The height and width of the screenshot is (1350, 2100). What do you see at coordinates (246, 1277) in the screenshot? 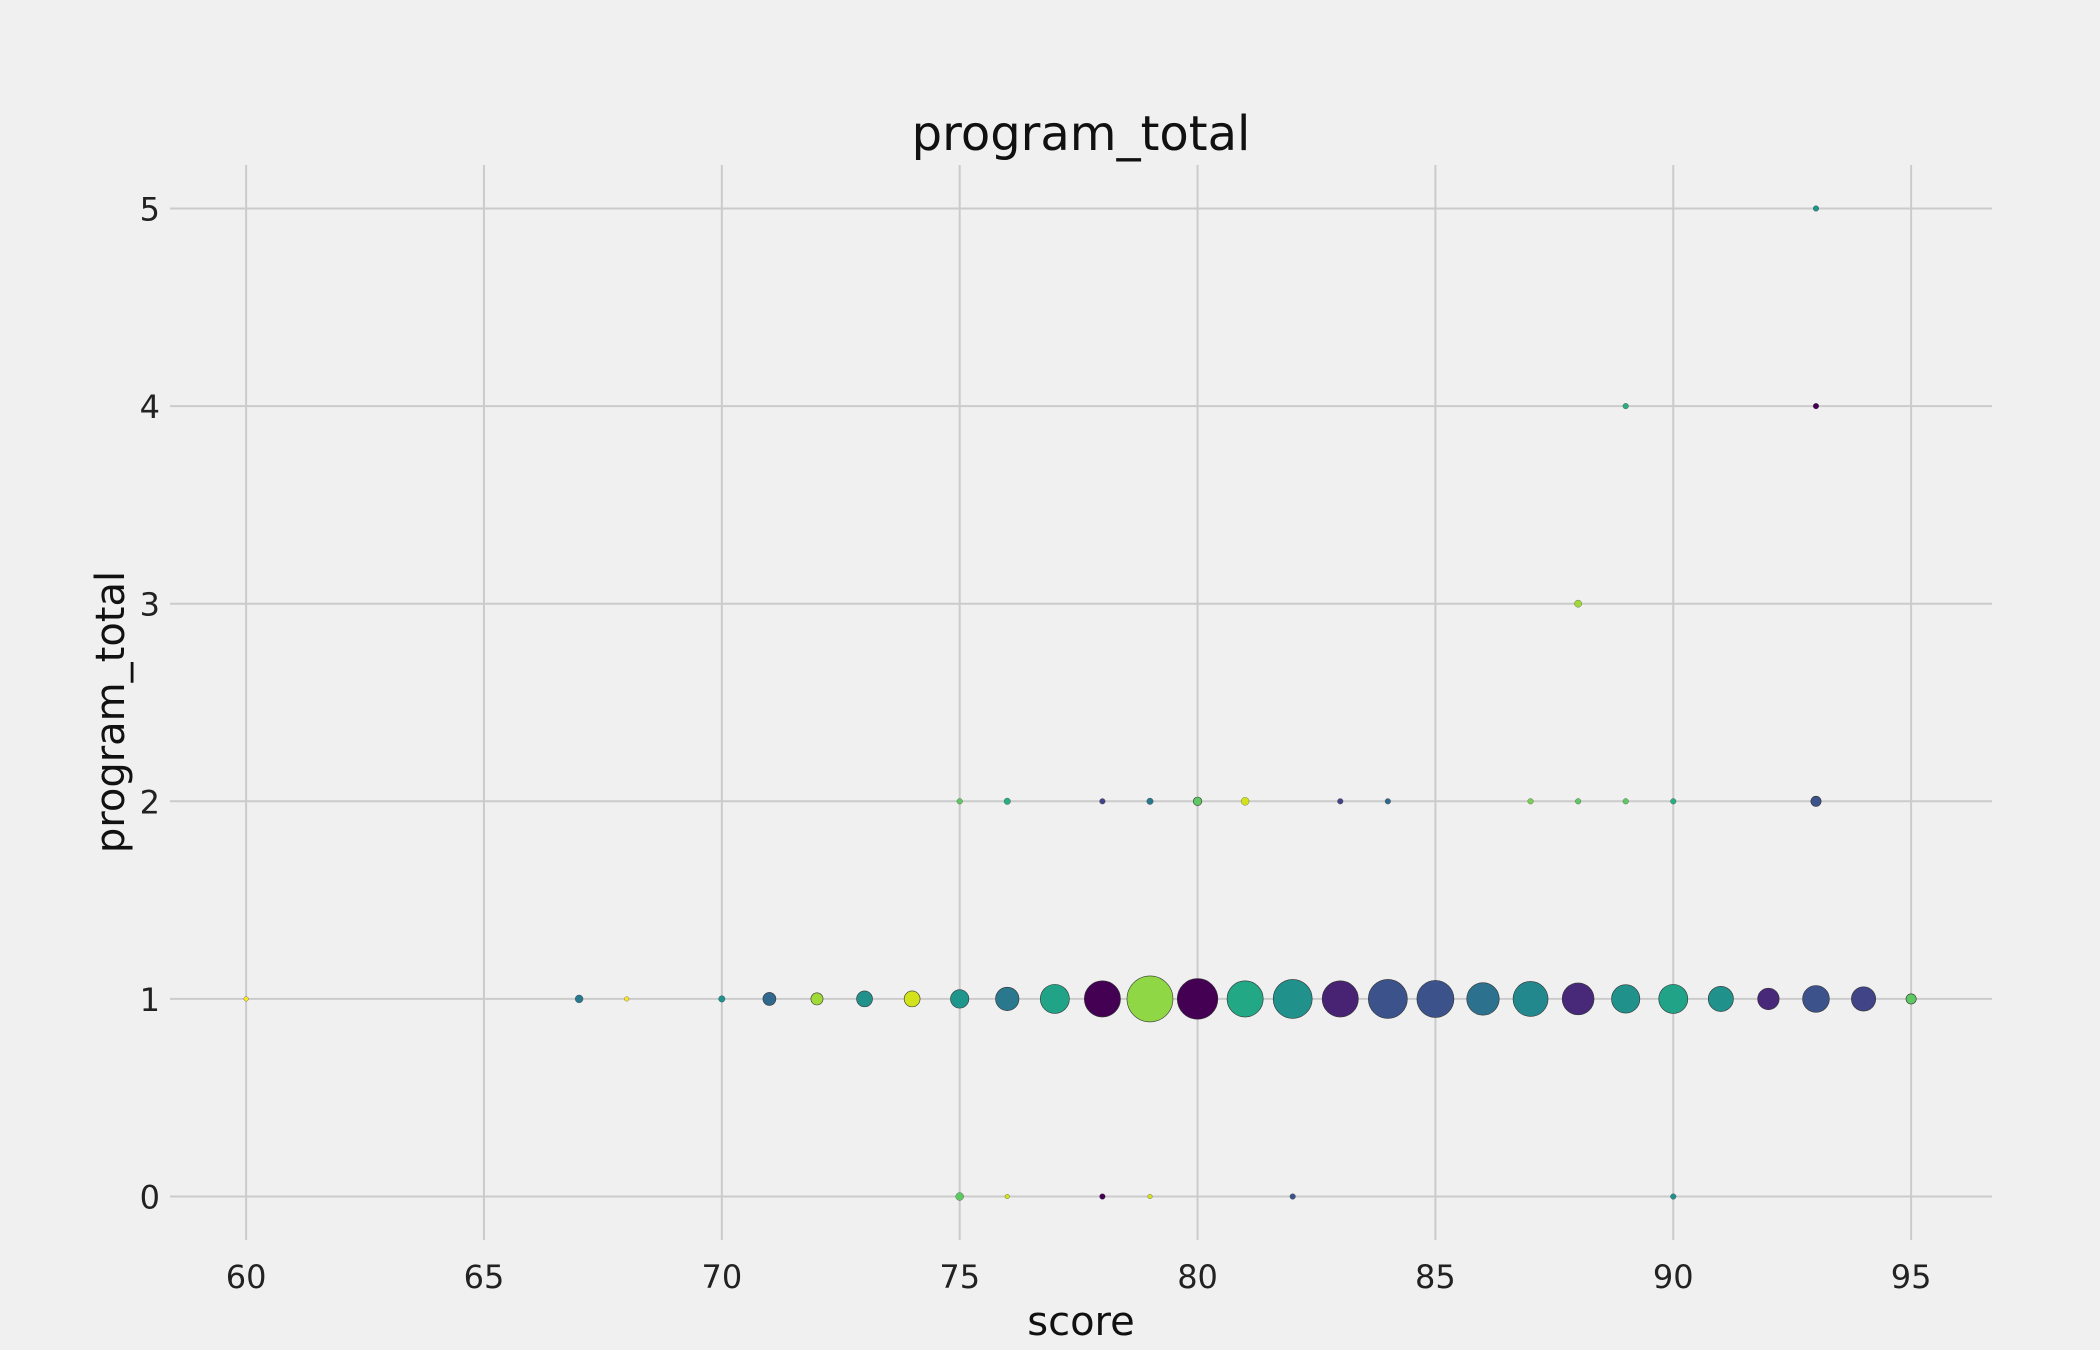
I see `x-tick-label: 60` at bounding box center [246, 1277].